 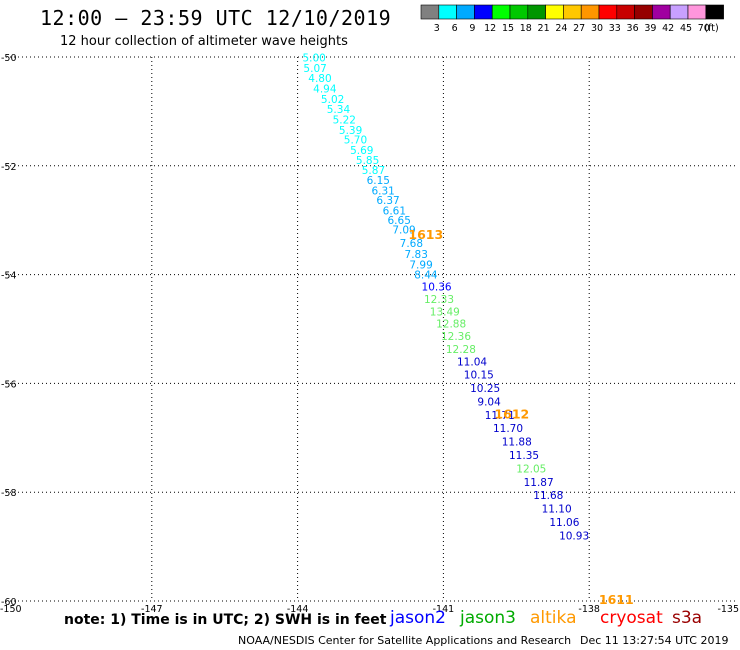 What do you see at coordinates (479, 376) in the screenshot?
I see `wave-height-value: 10.15` at bounding box center [479, 376].